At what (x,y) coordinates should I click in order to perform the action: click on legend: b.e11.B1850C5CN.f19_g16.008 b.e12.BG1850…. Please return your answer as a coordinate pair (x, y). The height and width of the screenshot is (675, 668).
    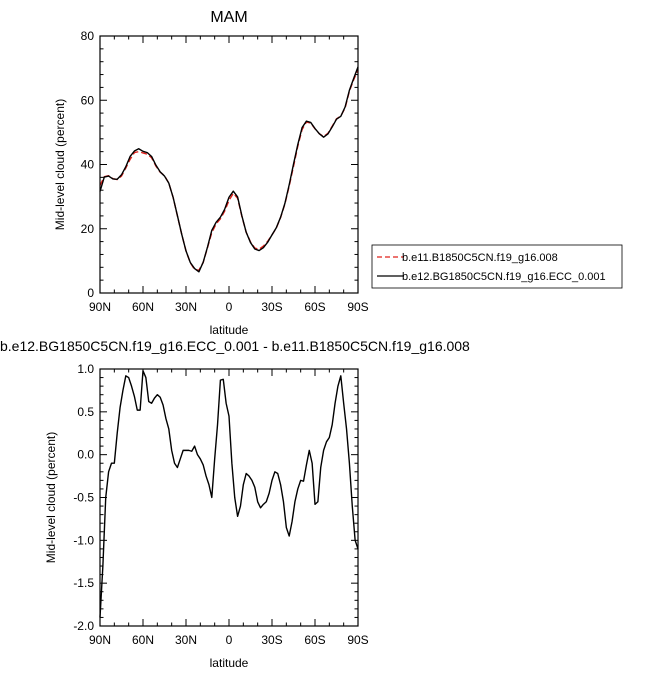
    Looking at the image, I should click on (497, 266).